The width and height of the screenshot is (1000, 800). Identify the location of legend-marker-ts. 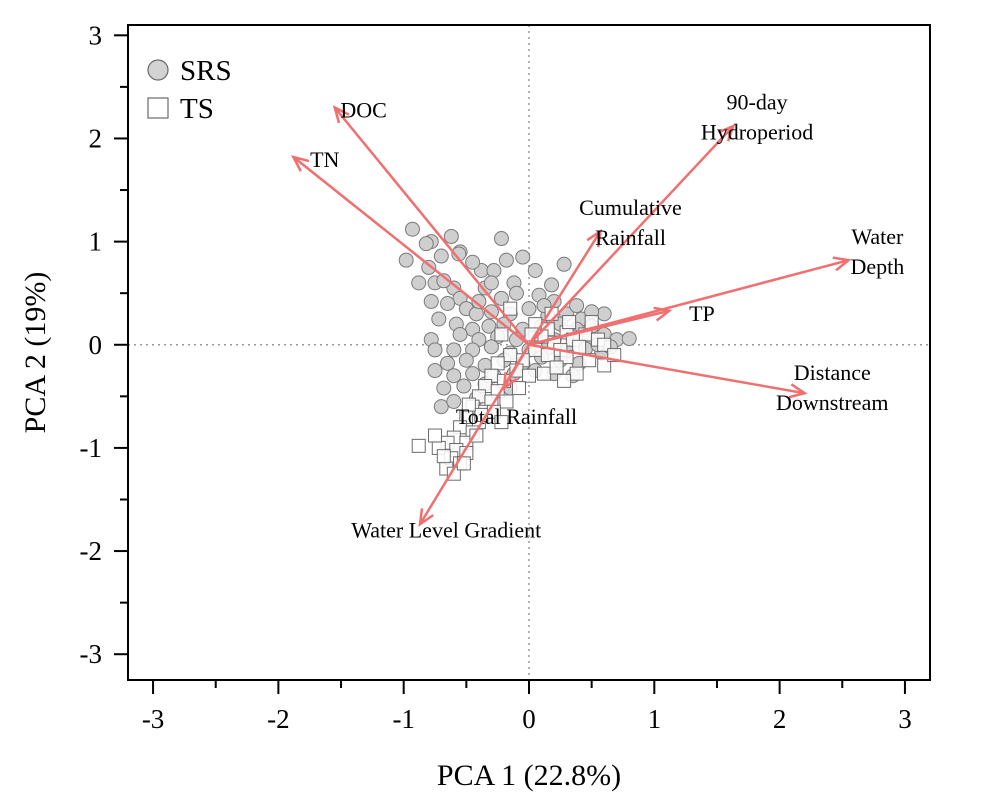
(158, 108).